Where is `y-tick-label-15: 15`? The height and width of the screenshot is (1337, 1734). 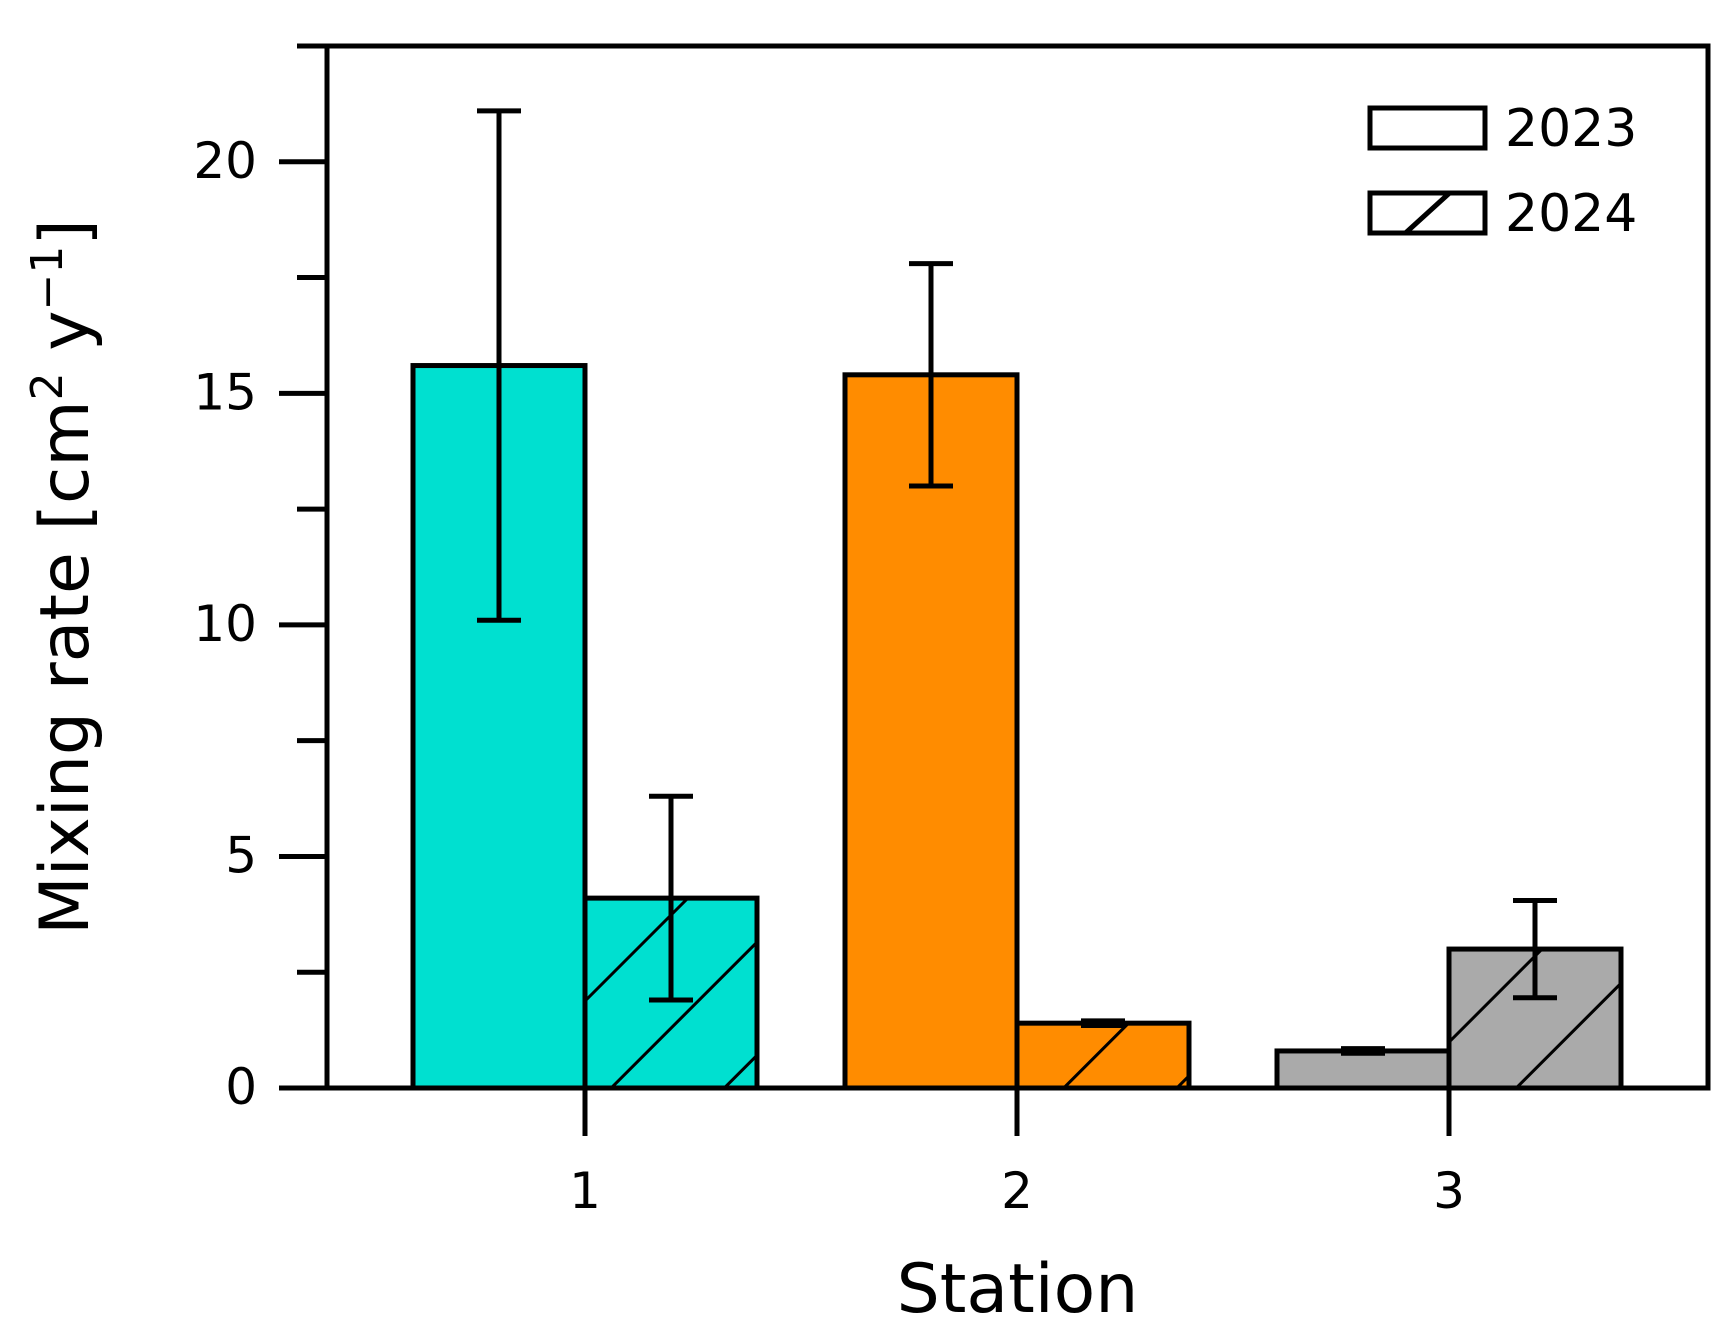 y-tick-label-15: 15 is located at coordinates (225, 392).